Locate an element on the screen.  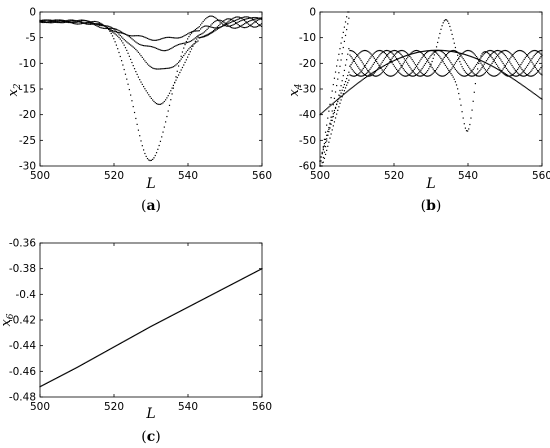
panel-label-c: (c) is located at coordinates (150, 437).